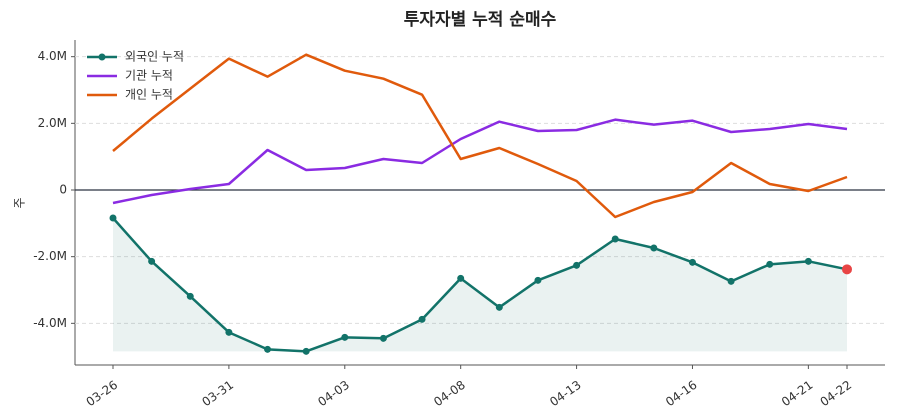  I want to click on y-tick-label: -2.0M, so click(50, 256).